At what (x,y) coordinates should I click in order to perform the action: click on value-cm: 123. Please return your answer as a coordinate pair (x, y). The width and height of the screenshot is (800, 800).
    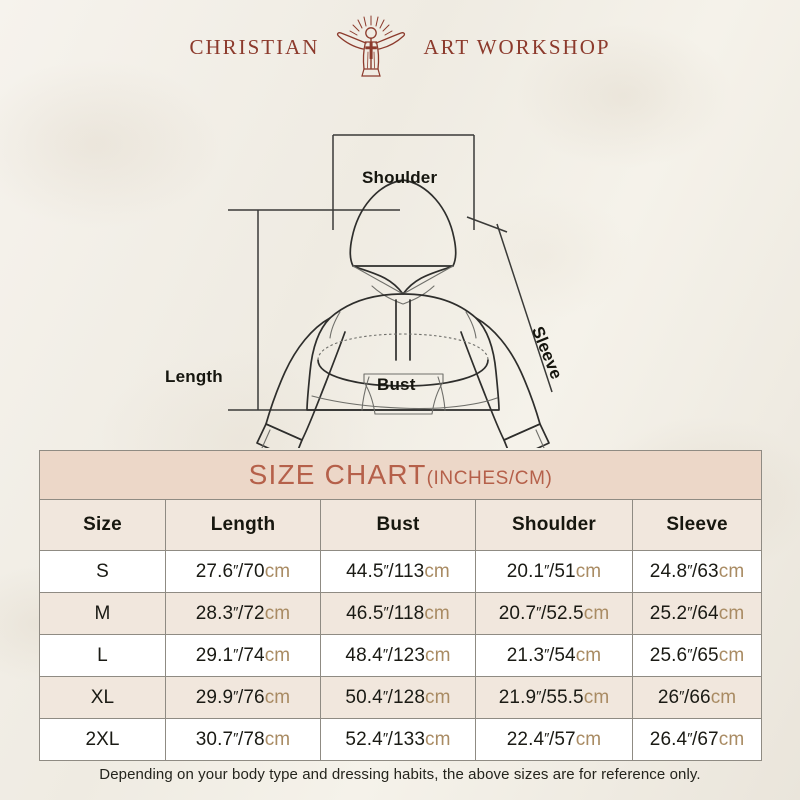
    Looking at the image, I should click on (409, 655).